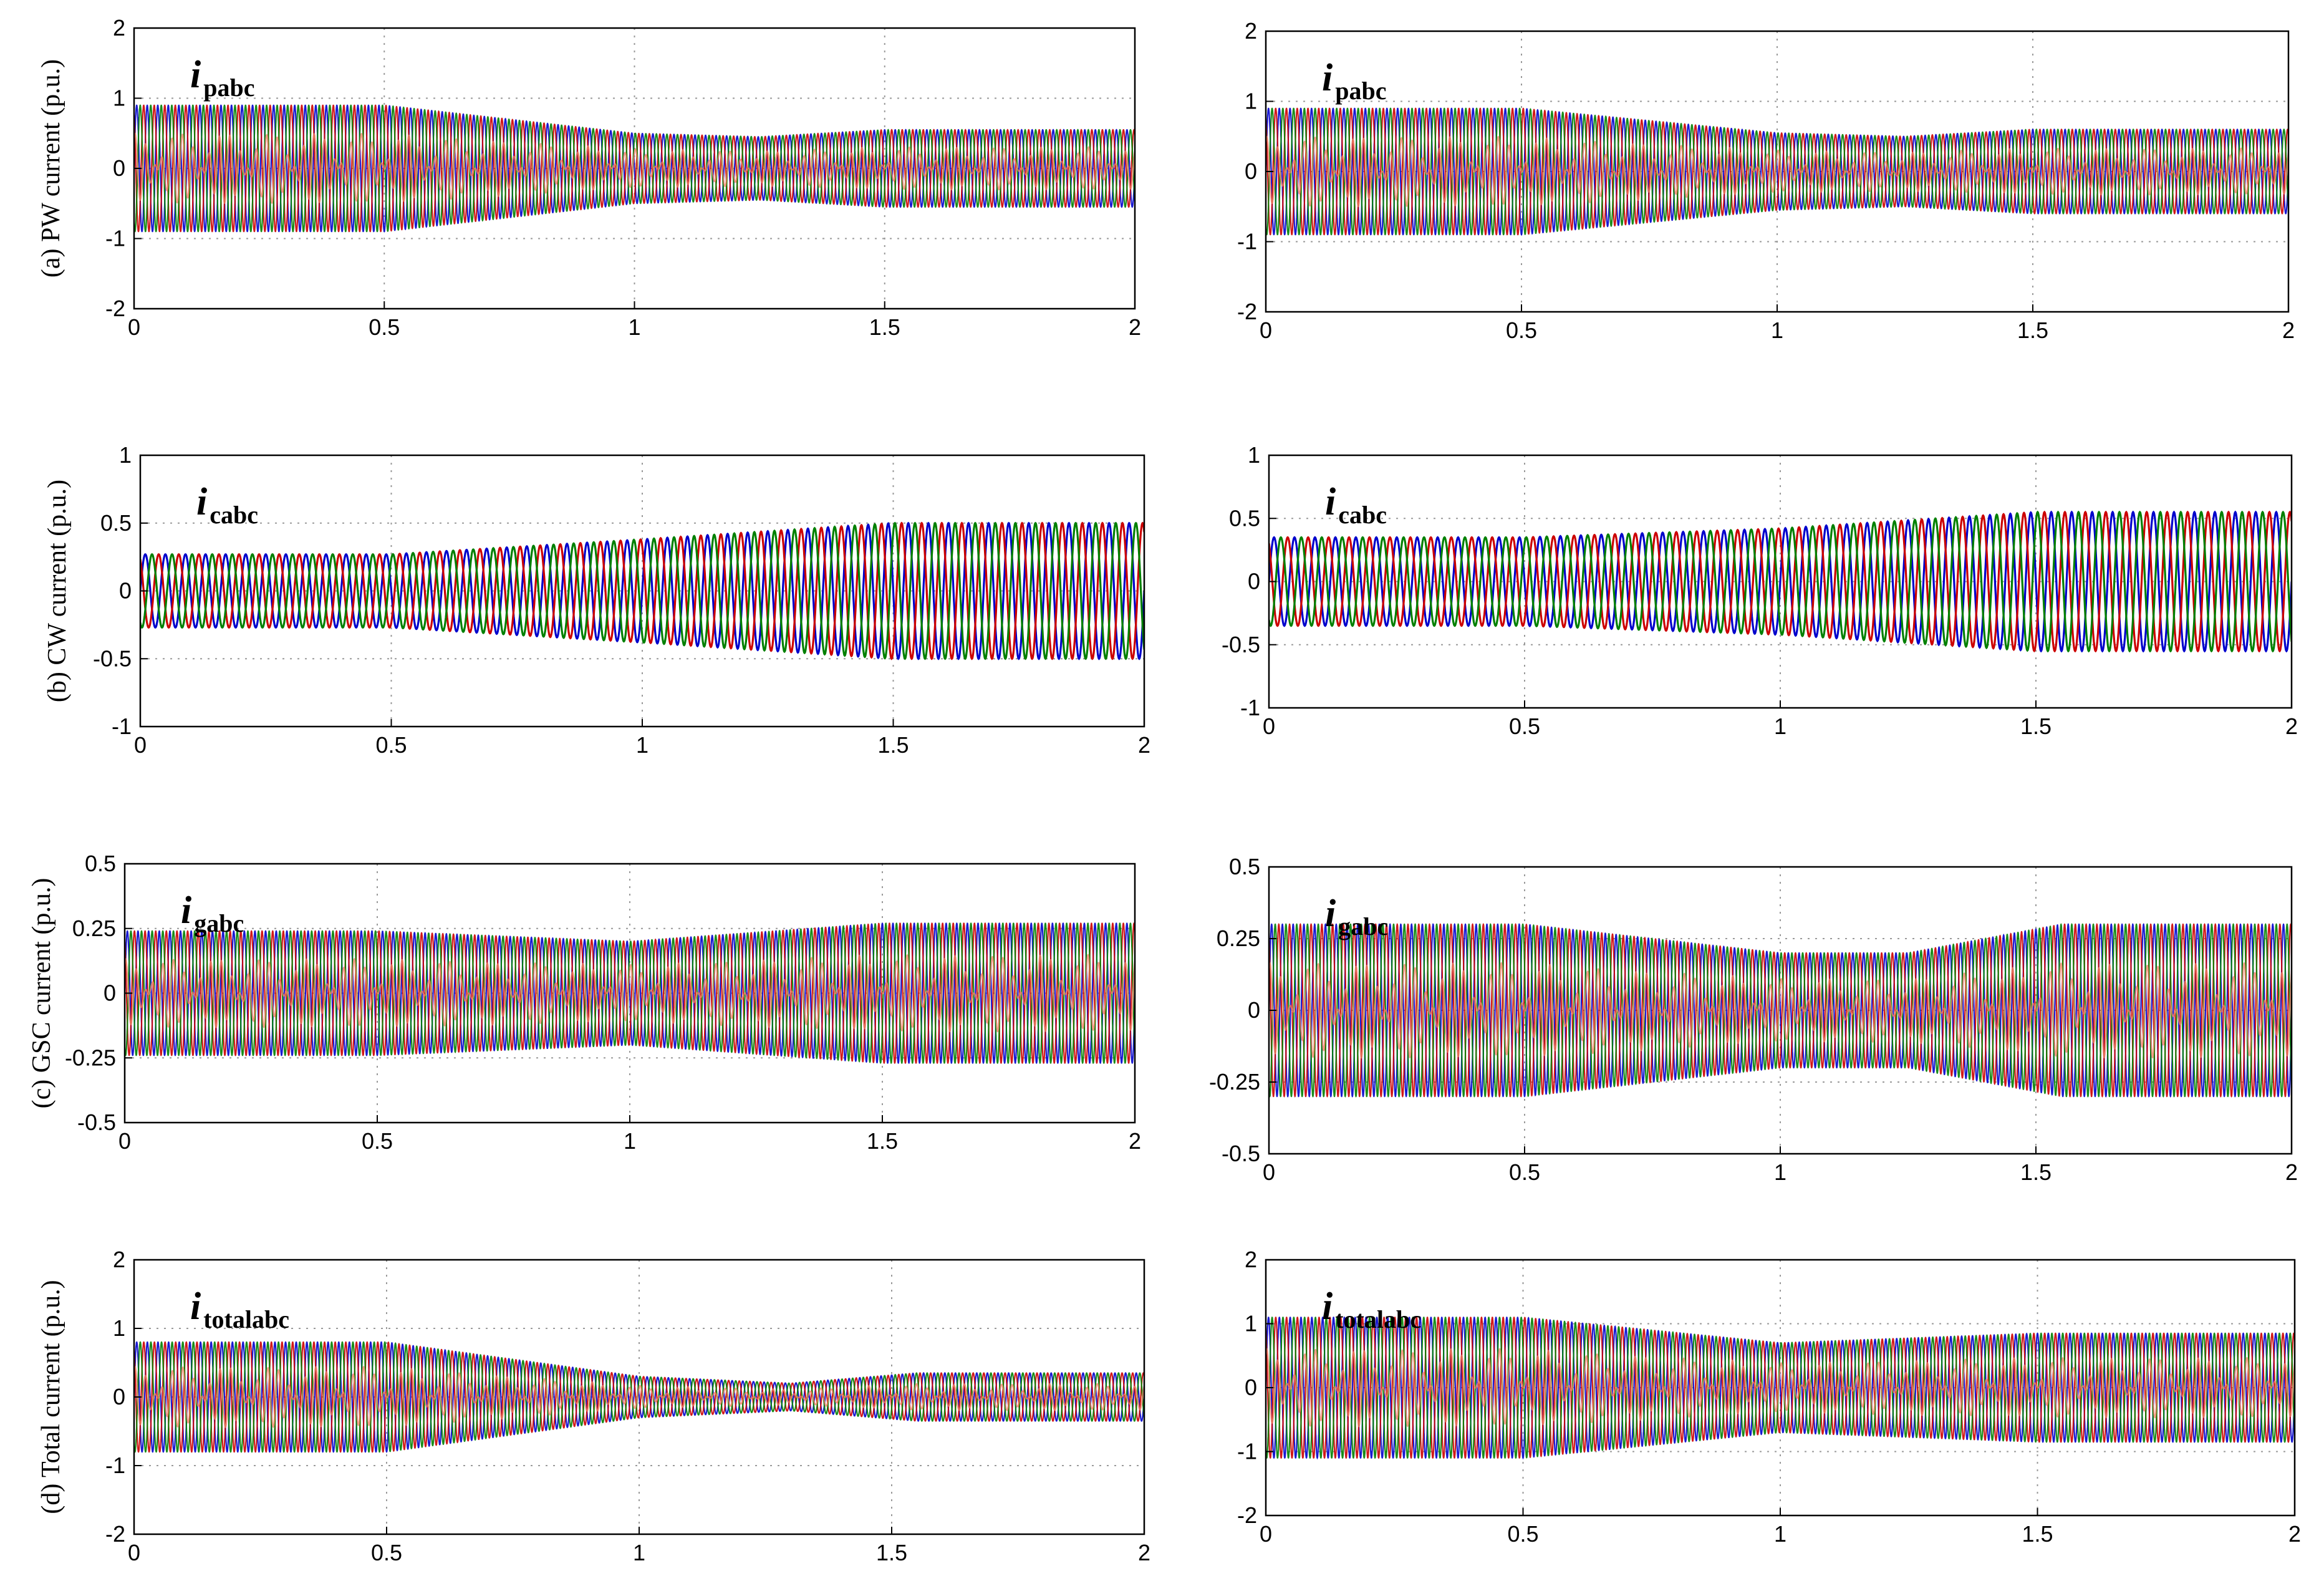  Describe the element at coordinates (1760, 590) in the screenshot. I see `subplot-4: 0 0.5 1 1.5 2-1-0.500.51i cabc` at that location.